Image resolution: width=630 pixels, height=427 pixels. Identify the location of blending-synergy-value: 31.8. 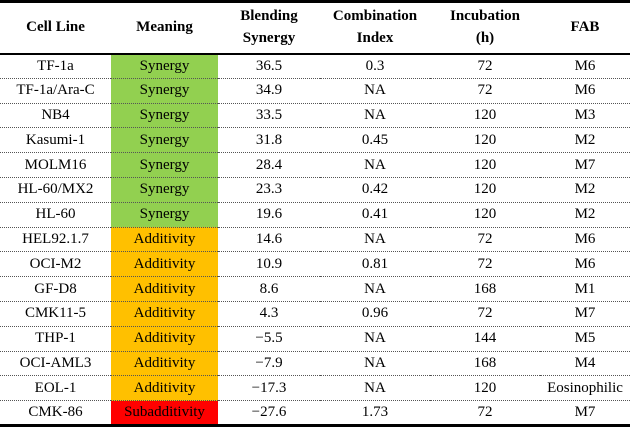
(269, 140).